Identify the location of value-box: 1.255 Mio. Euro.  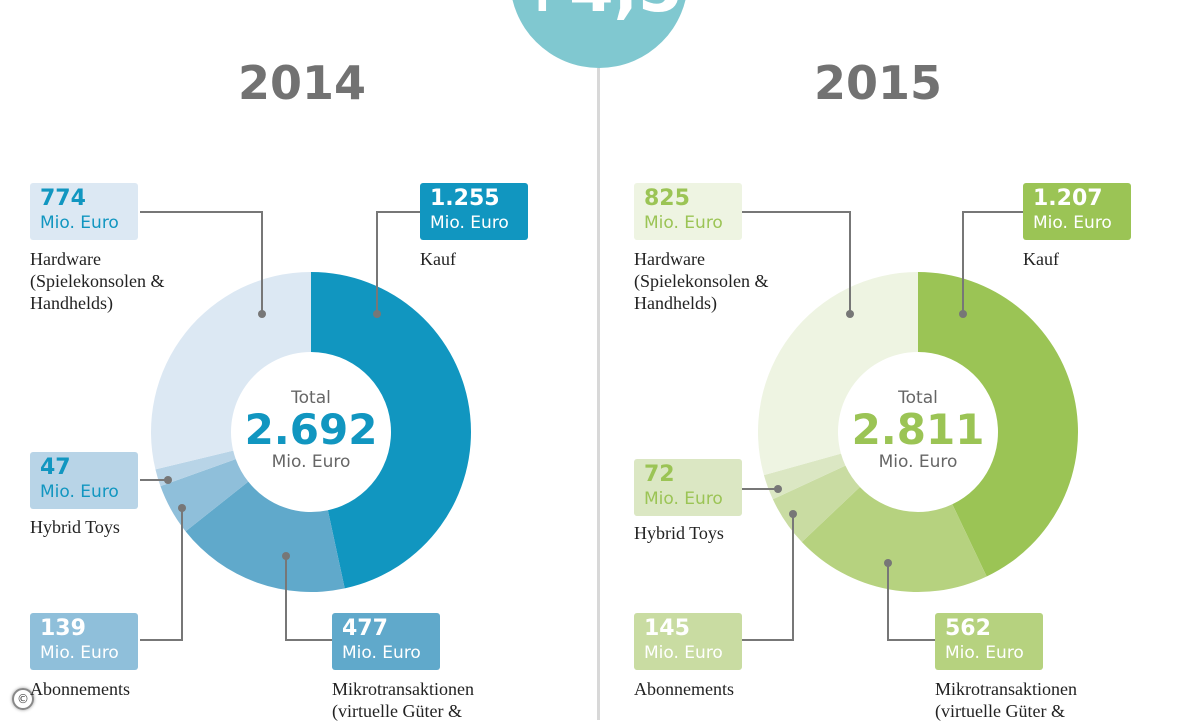
(474, 211).